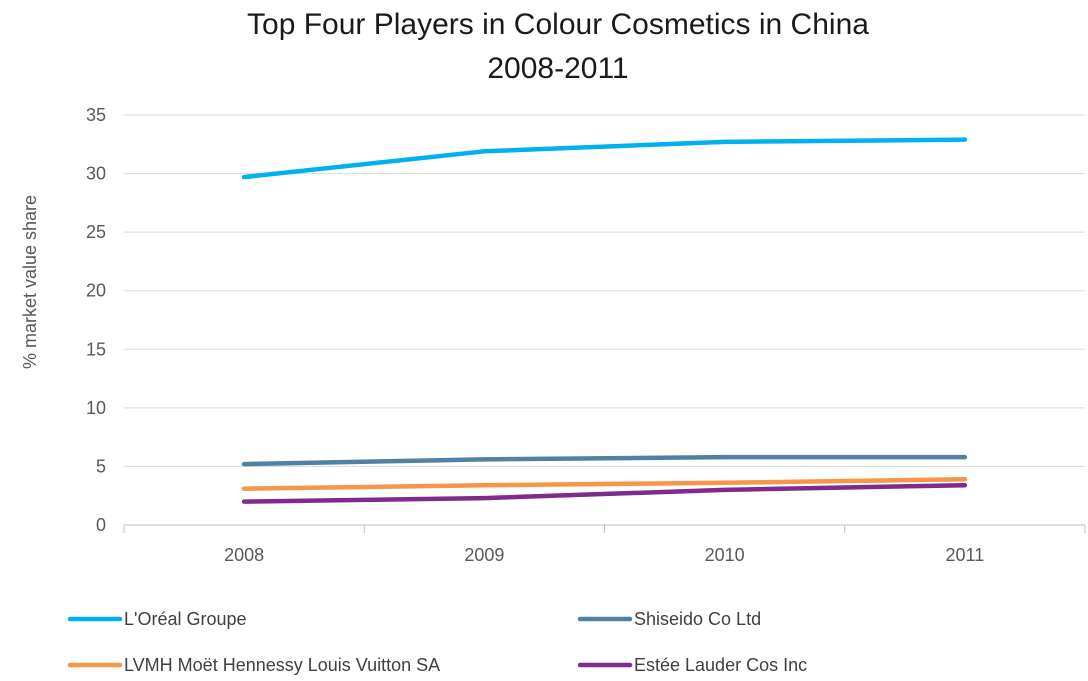  I want to click on series-line-shiseido-co-ltd, so click(604, 460).